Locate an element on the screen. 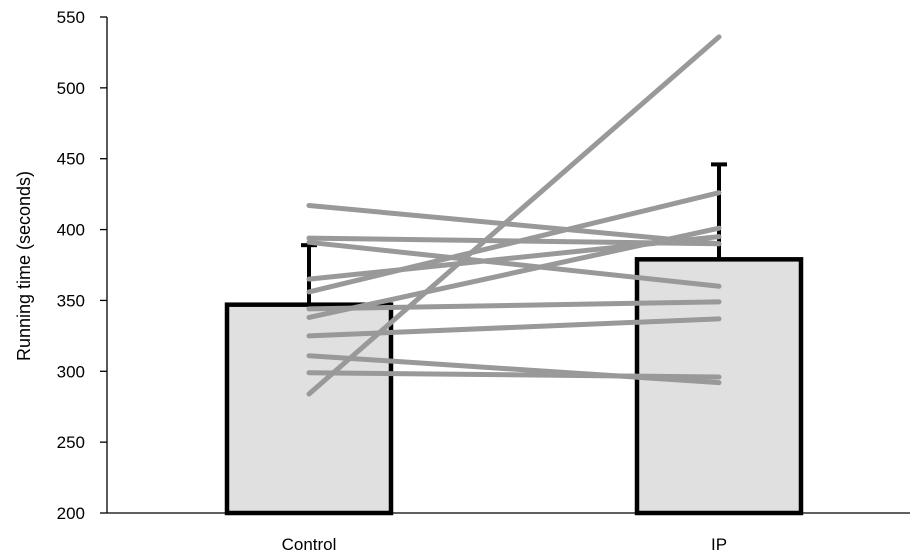 The width and height of the screenshot is (914, 556). axis-labels: Running time (seconds) is located at coordinates (24, 266).